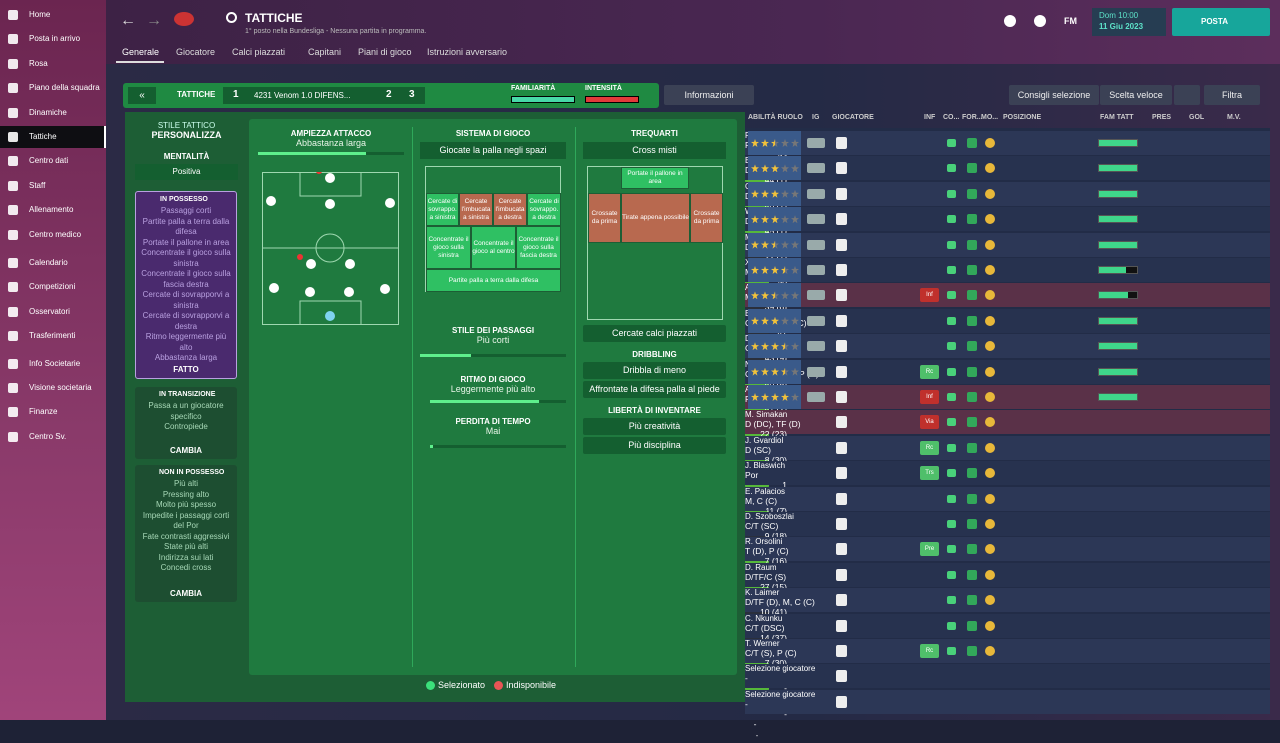 The image size is (1280, 743). Describe the element at coordinates (1007, 335) in the screenshot. I see `player-row: E. ForsbergC (DS), T (DSC)4796.94` at that location.